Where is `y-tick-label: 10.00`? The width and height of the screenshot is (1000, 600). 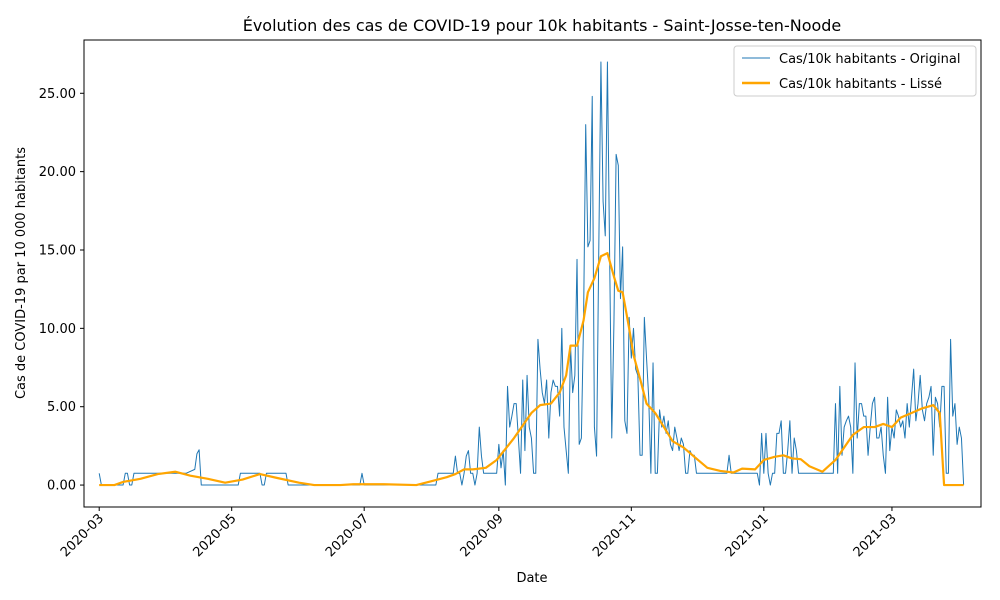 y-tick-label: 10.00 is located at coordinates (57, 329).